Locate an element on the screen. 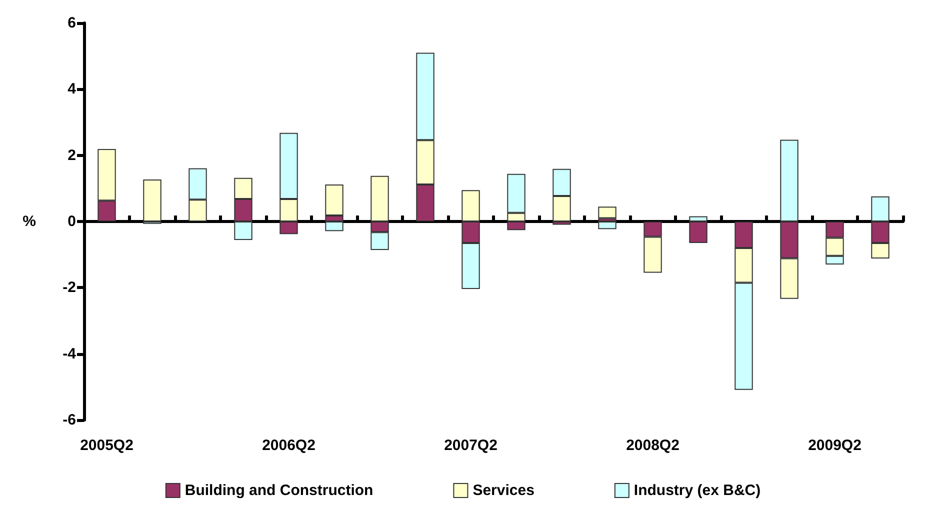 This screenshot has height=513, width=926. x-tick-label: 2009Q2 is located at coordinates (835, 445).